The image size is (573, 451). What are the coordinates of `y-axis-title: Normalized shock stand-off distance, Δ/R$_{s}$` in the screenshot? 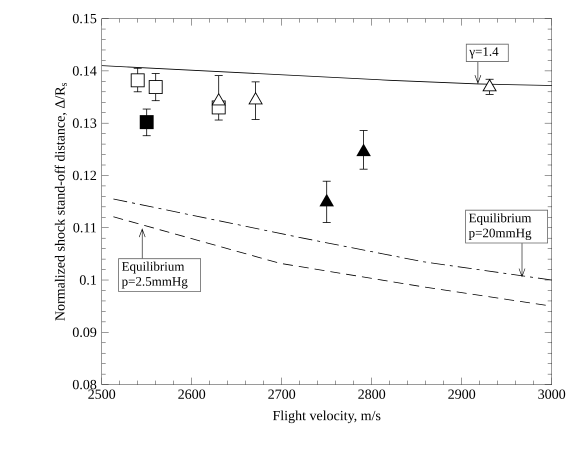 It's located at (60, 201).